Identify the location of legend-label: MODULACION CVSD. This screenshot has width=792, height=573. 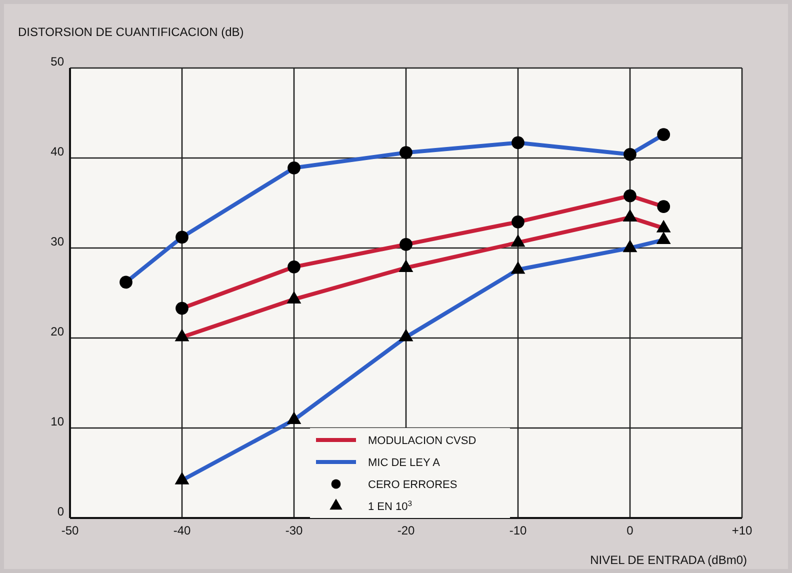
(422, 441).